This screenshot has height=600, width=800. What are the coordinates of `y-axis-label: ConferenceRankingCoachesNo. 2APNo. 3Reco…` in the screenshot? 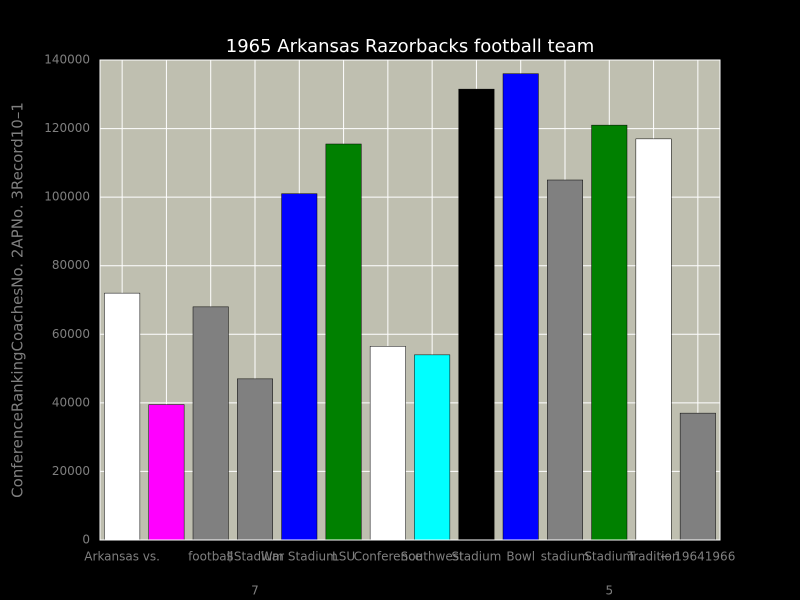 It's located at (18, 300).